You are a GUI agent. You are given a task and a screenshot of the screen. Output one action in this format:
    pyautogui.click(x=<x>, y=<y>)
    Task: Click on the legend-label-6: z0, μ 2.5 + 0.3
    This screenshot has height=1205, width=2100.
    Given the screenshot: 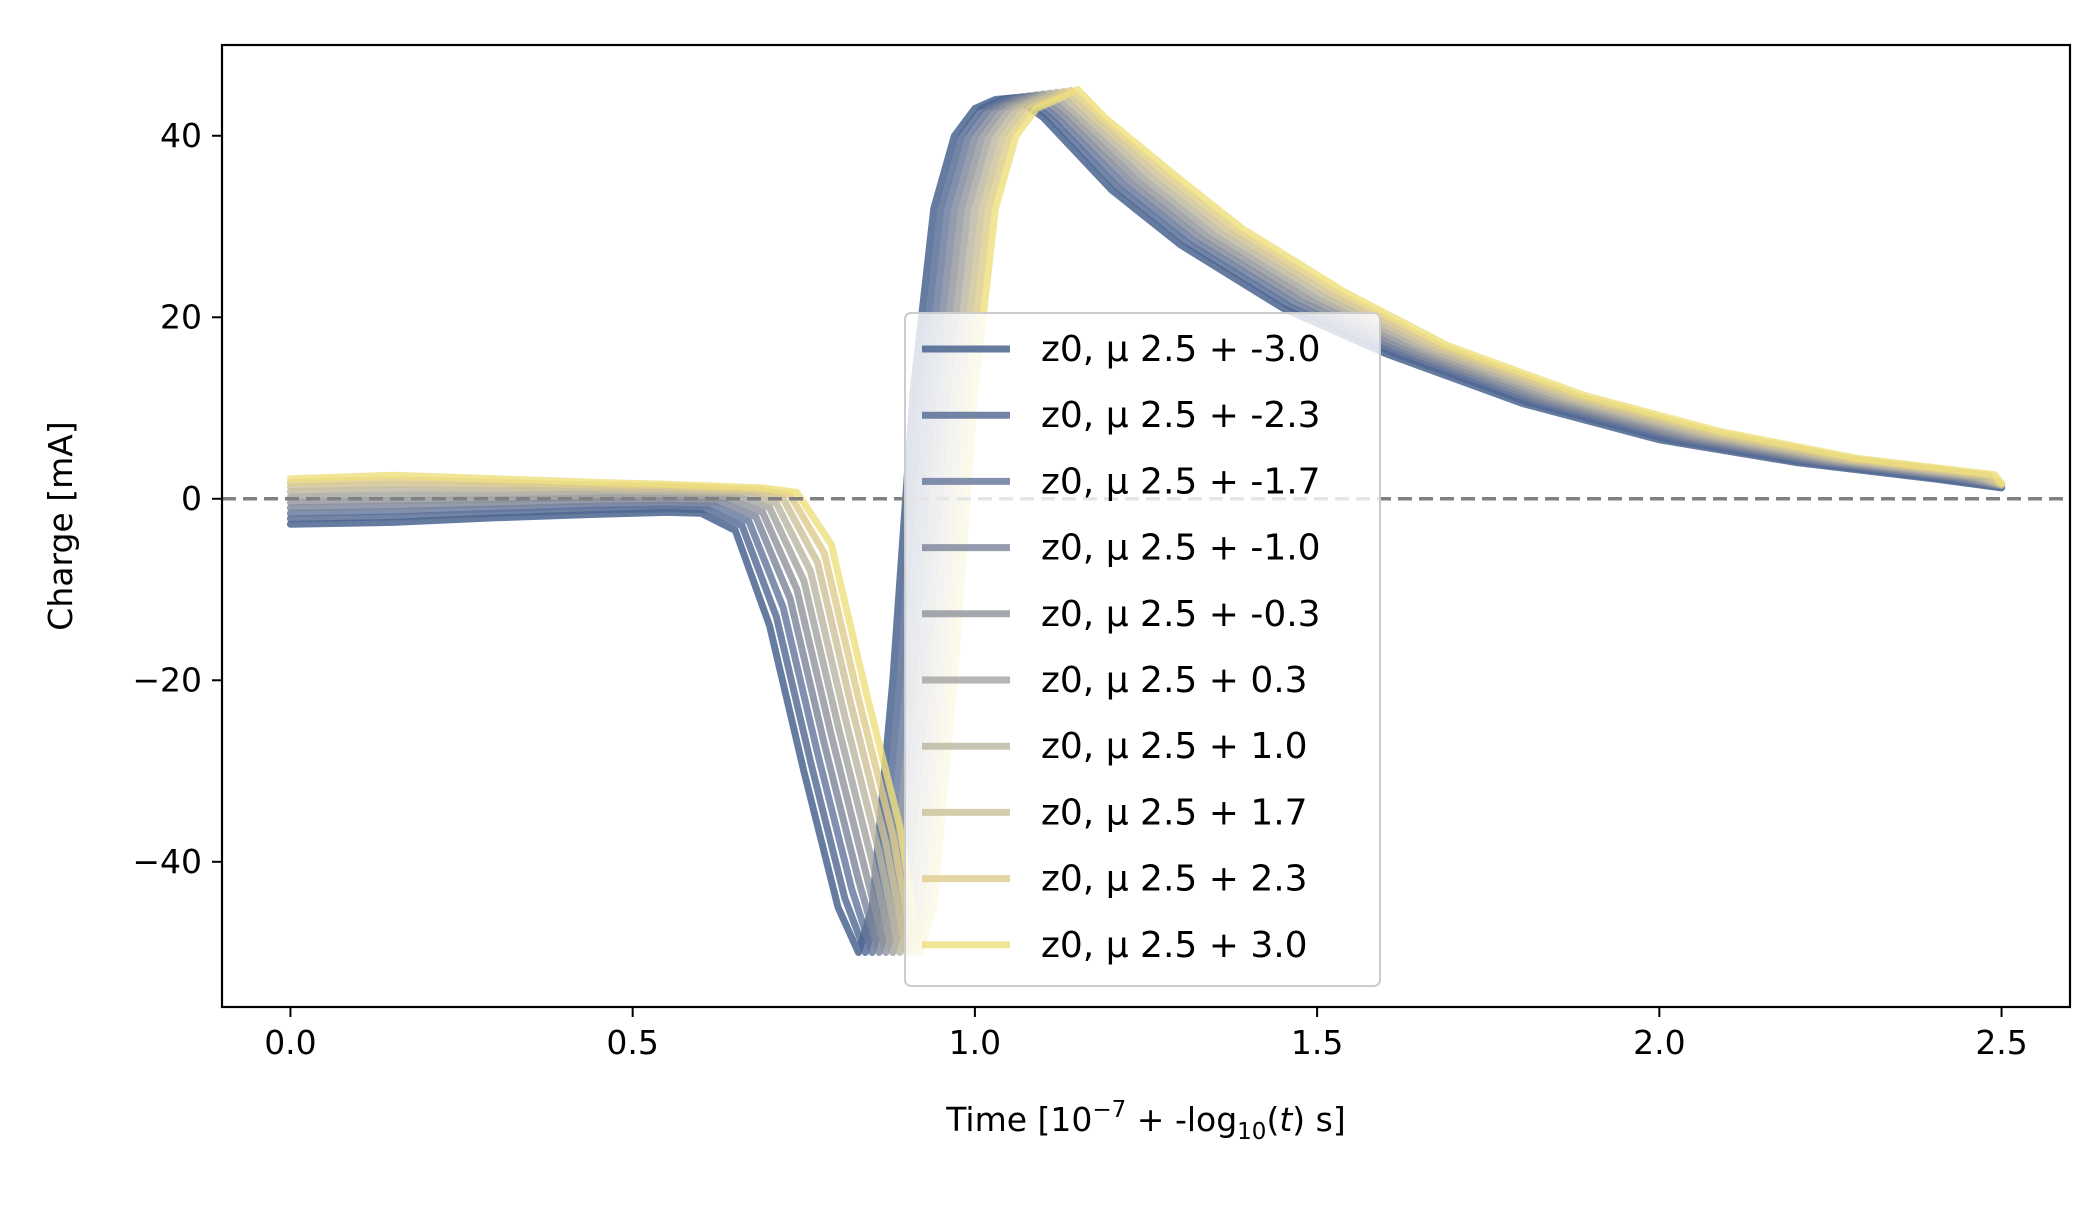 What is the action you would take?
    pyautogui.click(x=1174, y=680)
    